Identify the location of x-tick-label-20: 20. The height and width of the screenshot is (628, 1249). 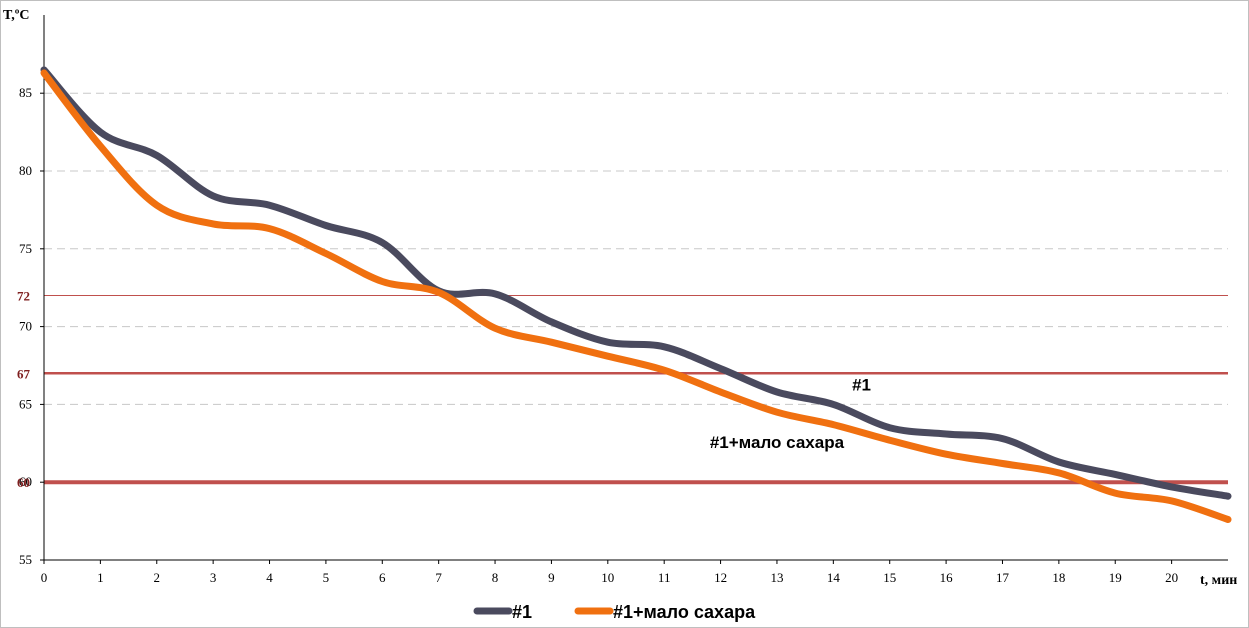
(1171, 577).